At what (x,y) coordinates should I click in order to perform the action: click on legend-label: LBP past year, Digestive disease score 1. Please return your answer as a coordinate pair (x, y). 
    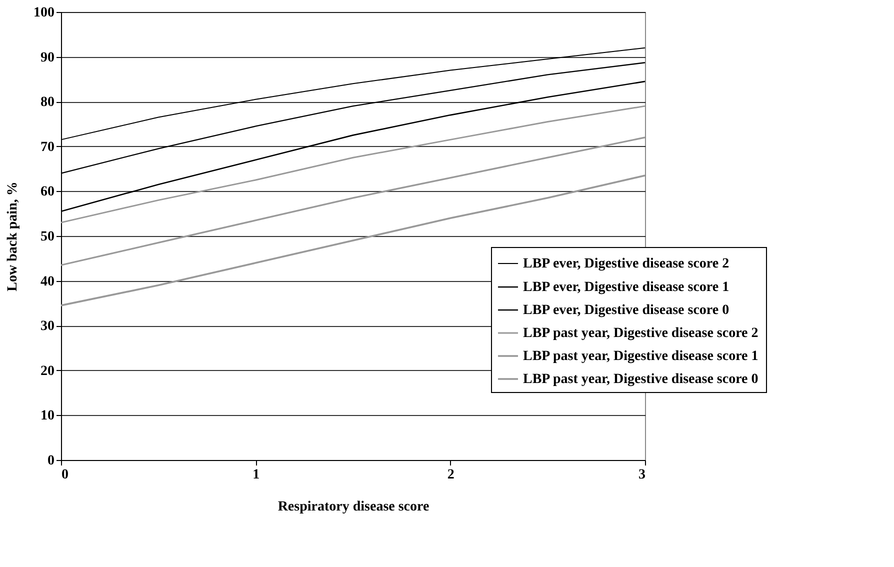
    Looking at the image, I should click on (640, 356).